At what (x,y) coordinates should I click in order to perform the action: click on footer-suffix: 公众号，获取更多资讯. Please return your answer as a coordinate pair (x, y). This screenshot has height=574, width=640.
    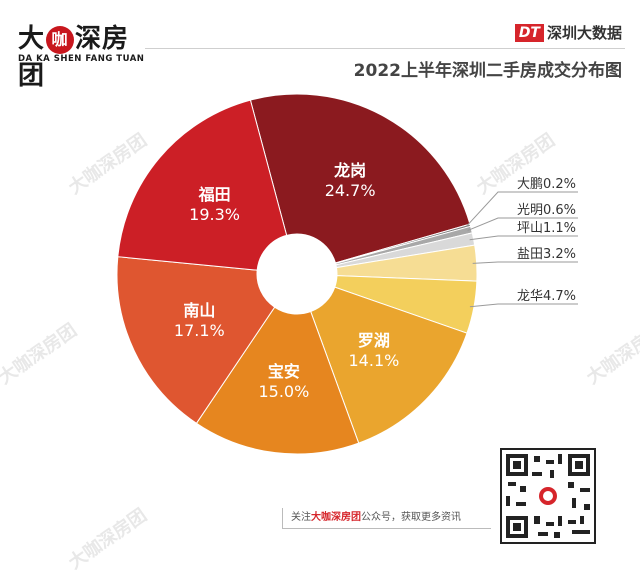
    Looking at the image, I should click on (411, 517).